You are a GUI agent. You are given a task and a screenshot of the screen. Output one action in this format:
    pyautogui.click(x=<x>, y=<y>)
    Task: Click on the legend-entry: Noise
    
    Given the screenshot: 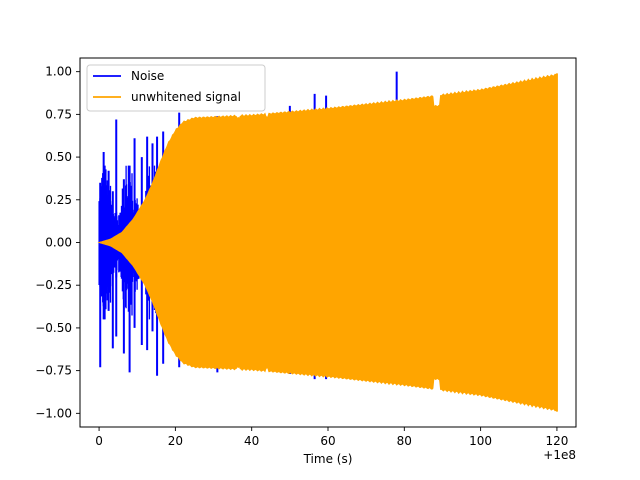 What is the action you would take?
    pyautogui.click(x=147, y=76)
    